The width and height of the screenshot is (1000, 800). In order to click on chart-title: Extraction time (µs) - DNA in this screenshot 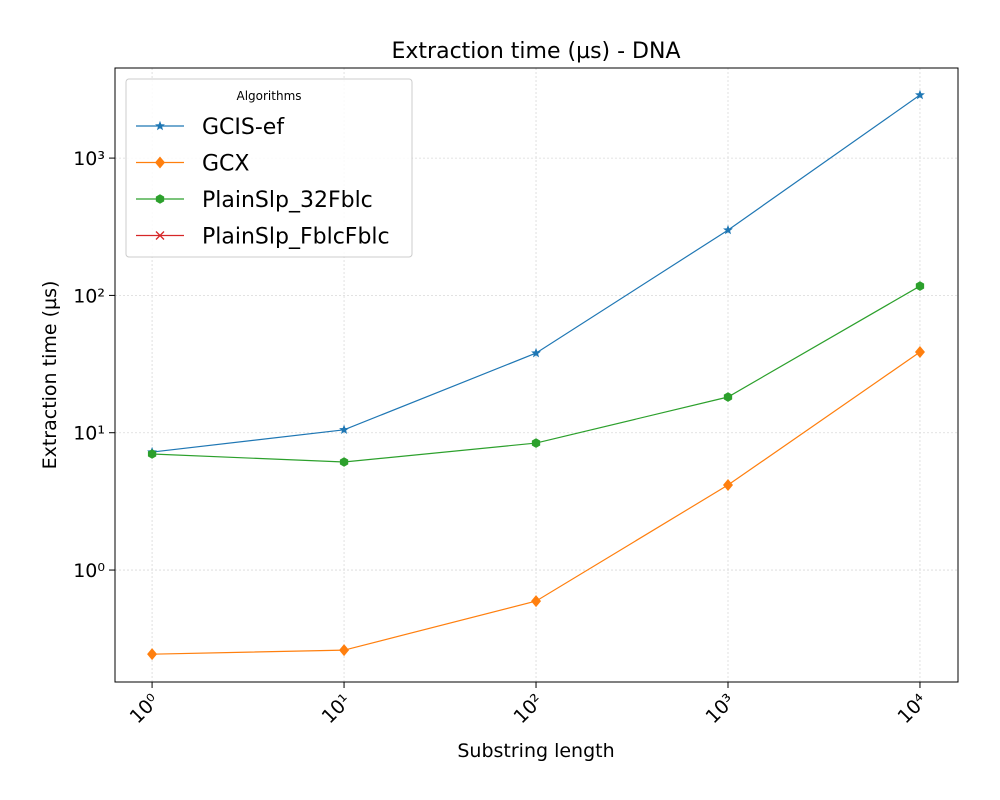, I will do `click(536, 51)`.